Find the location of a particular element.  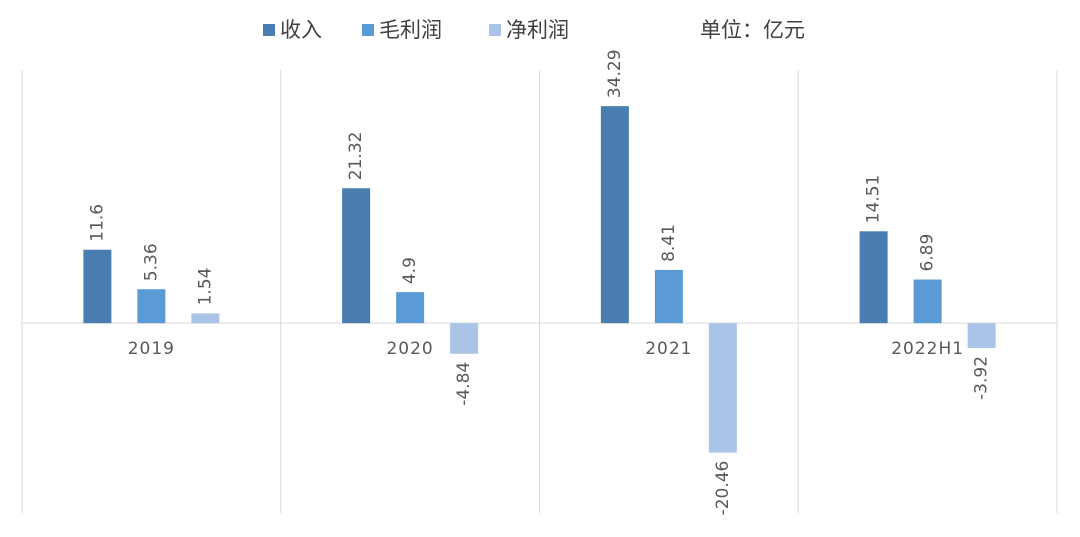

legend: 收入 毛利润 净利润 is located at coordinates (416, 30).